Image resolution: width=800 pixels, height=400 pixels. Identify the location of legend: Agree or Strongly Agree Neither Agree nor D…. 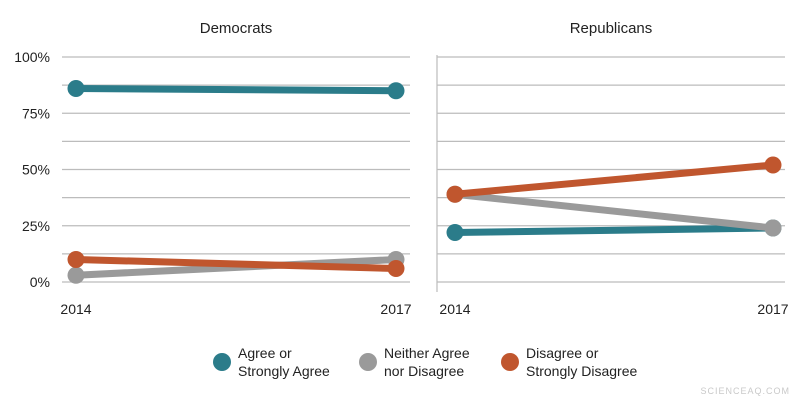
(425, 362).